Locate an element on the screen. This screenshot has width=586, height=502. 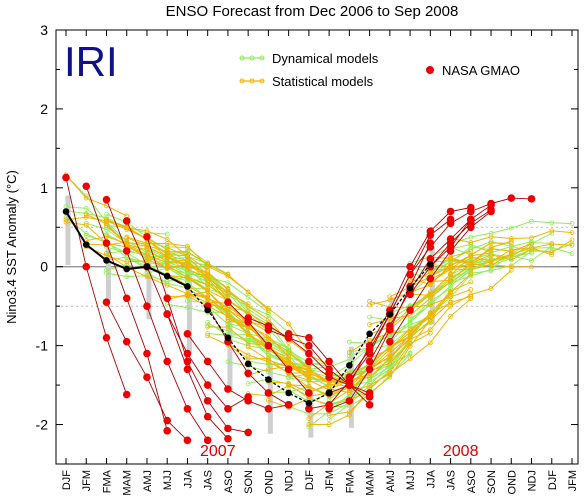
x-tick-label: DJF is located at coordinates (553, 480).